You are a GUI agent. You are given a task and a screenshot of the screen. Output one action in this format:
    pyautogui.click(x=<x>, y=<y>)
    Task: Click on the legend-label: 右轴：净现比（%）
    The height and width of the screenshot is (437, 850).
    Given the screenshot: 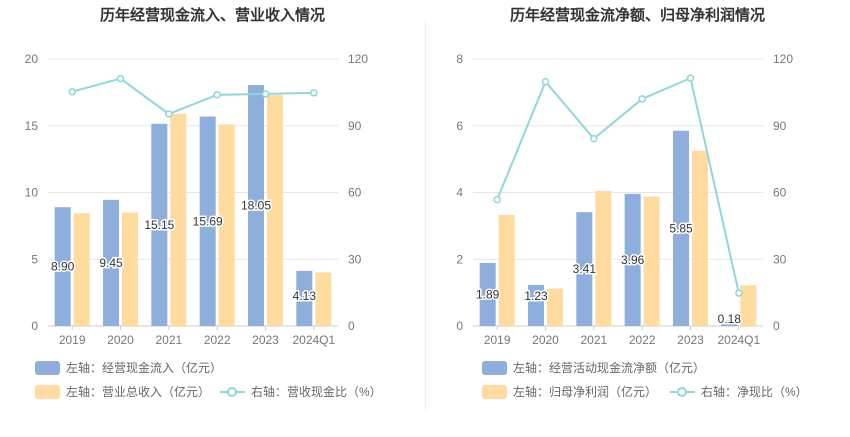 What is the action you would take?
    pyautogui.click(x=754, y=392)
    